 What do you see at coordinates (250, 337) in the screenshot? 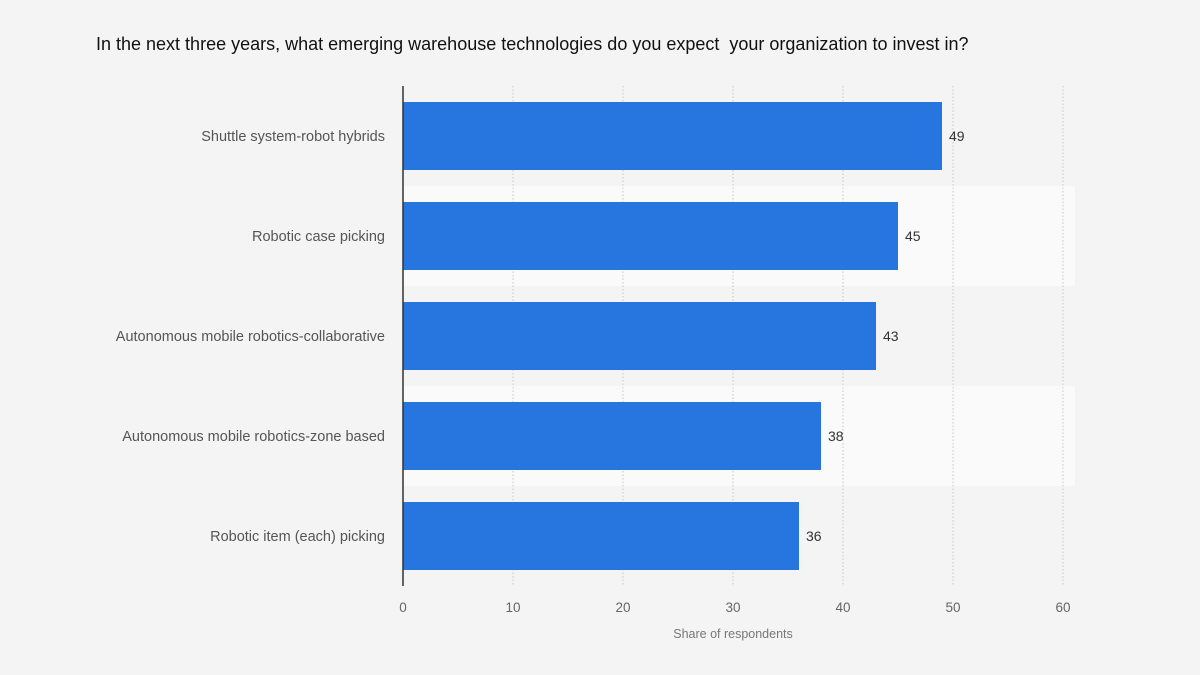
I see `category-label: Autonomous mobile robotics-collaborative` at bounding box center [250, 337].